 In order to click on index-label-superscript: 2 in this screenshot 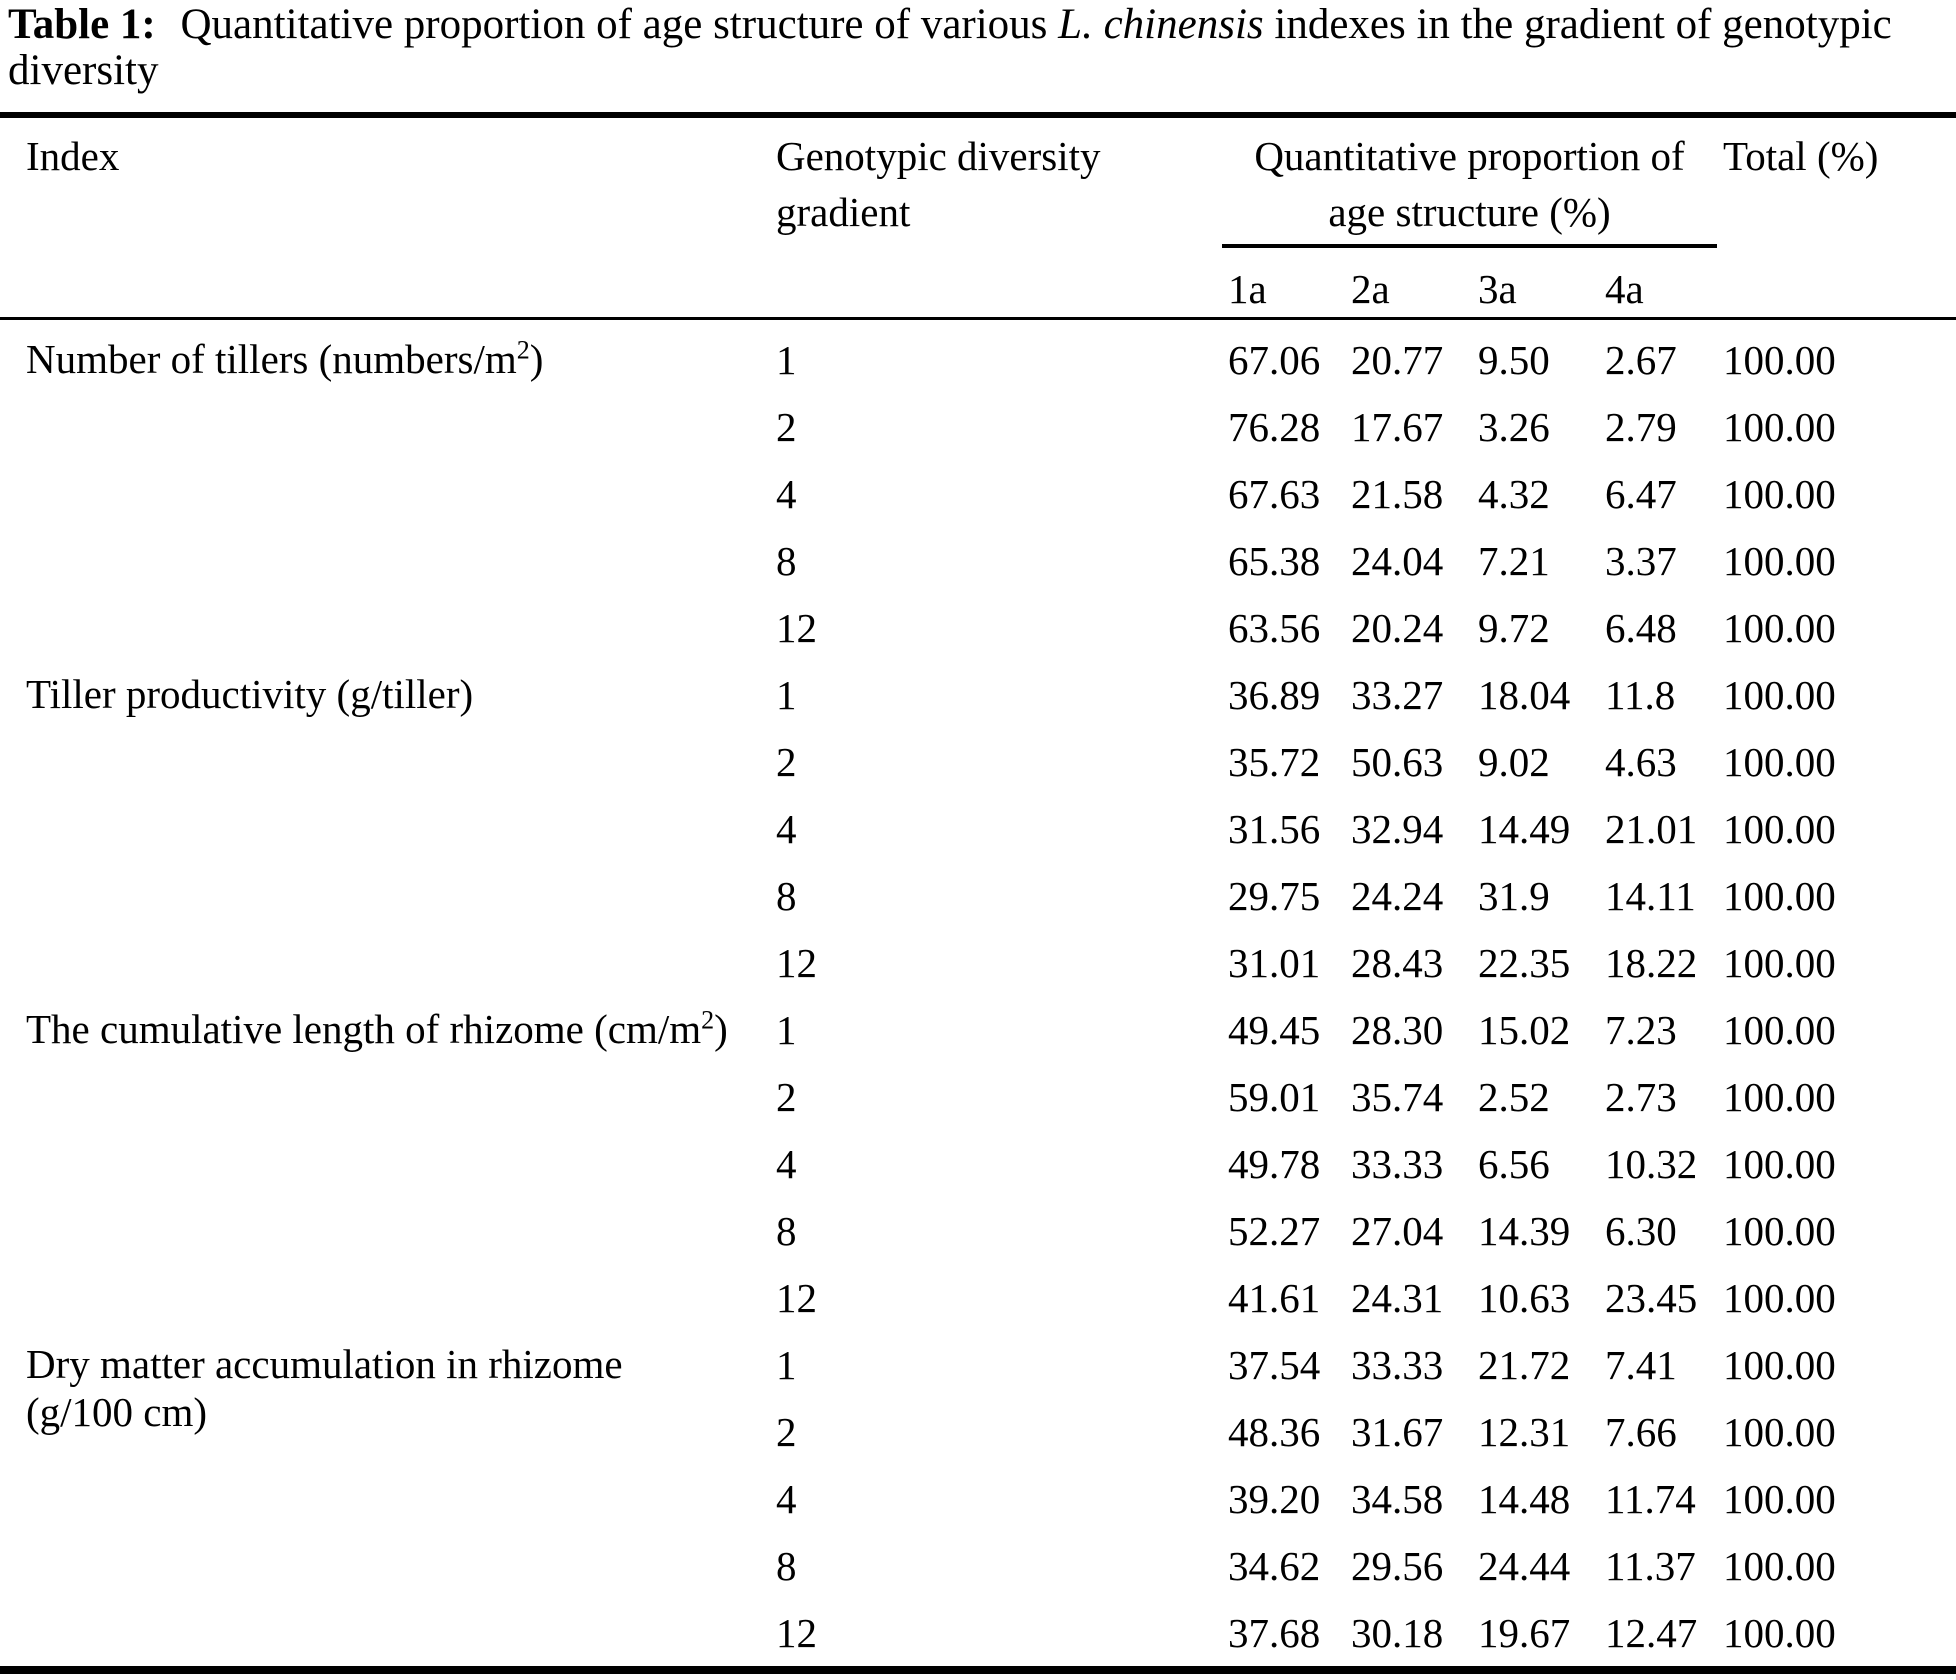, I will do `click(523, 350)`.